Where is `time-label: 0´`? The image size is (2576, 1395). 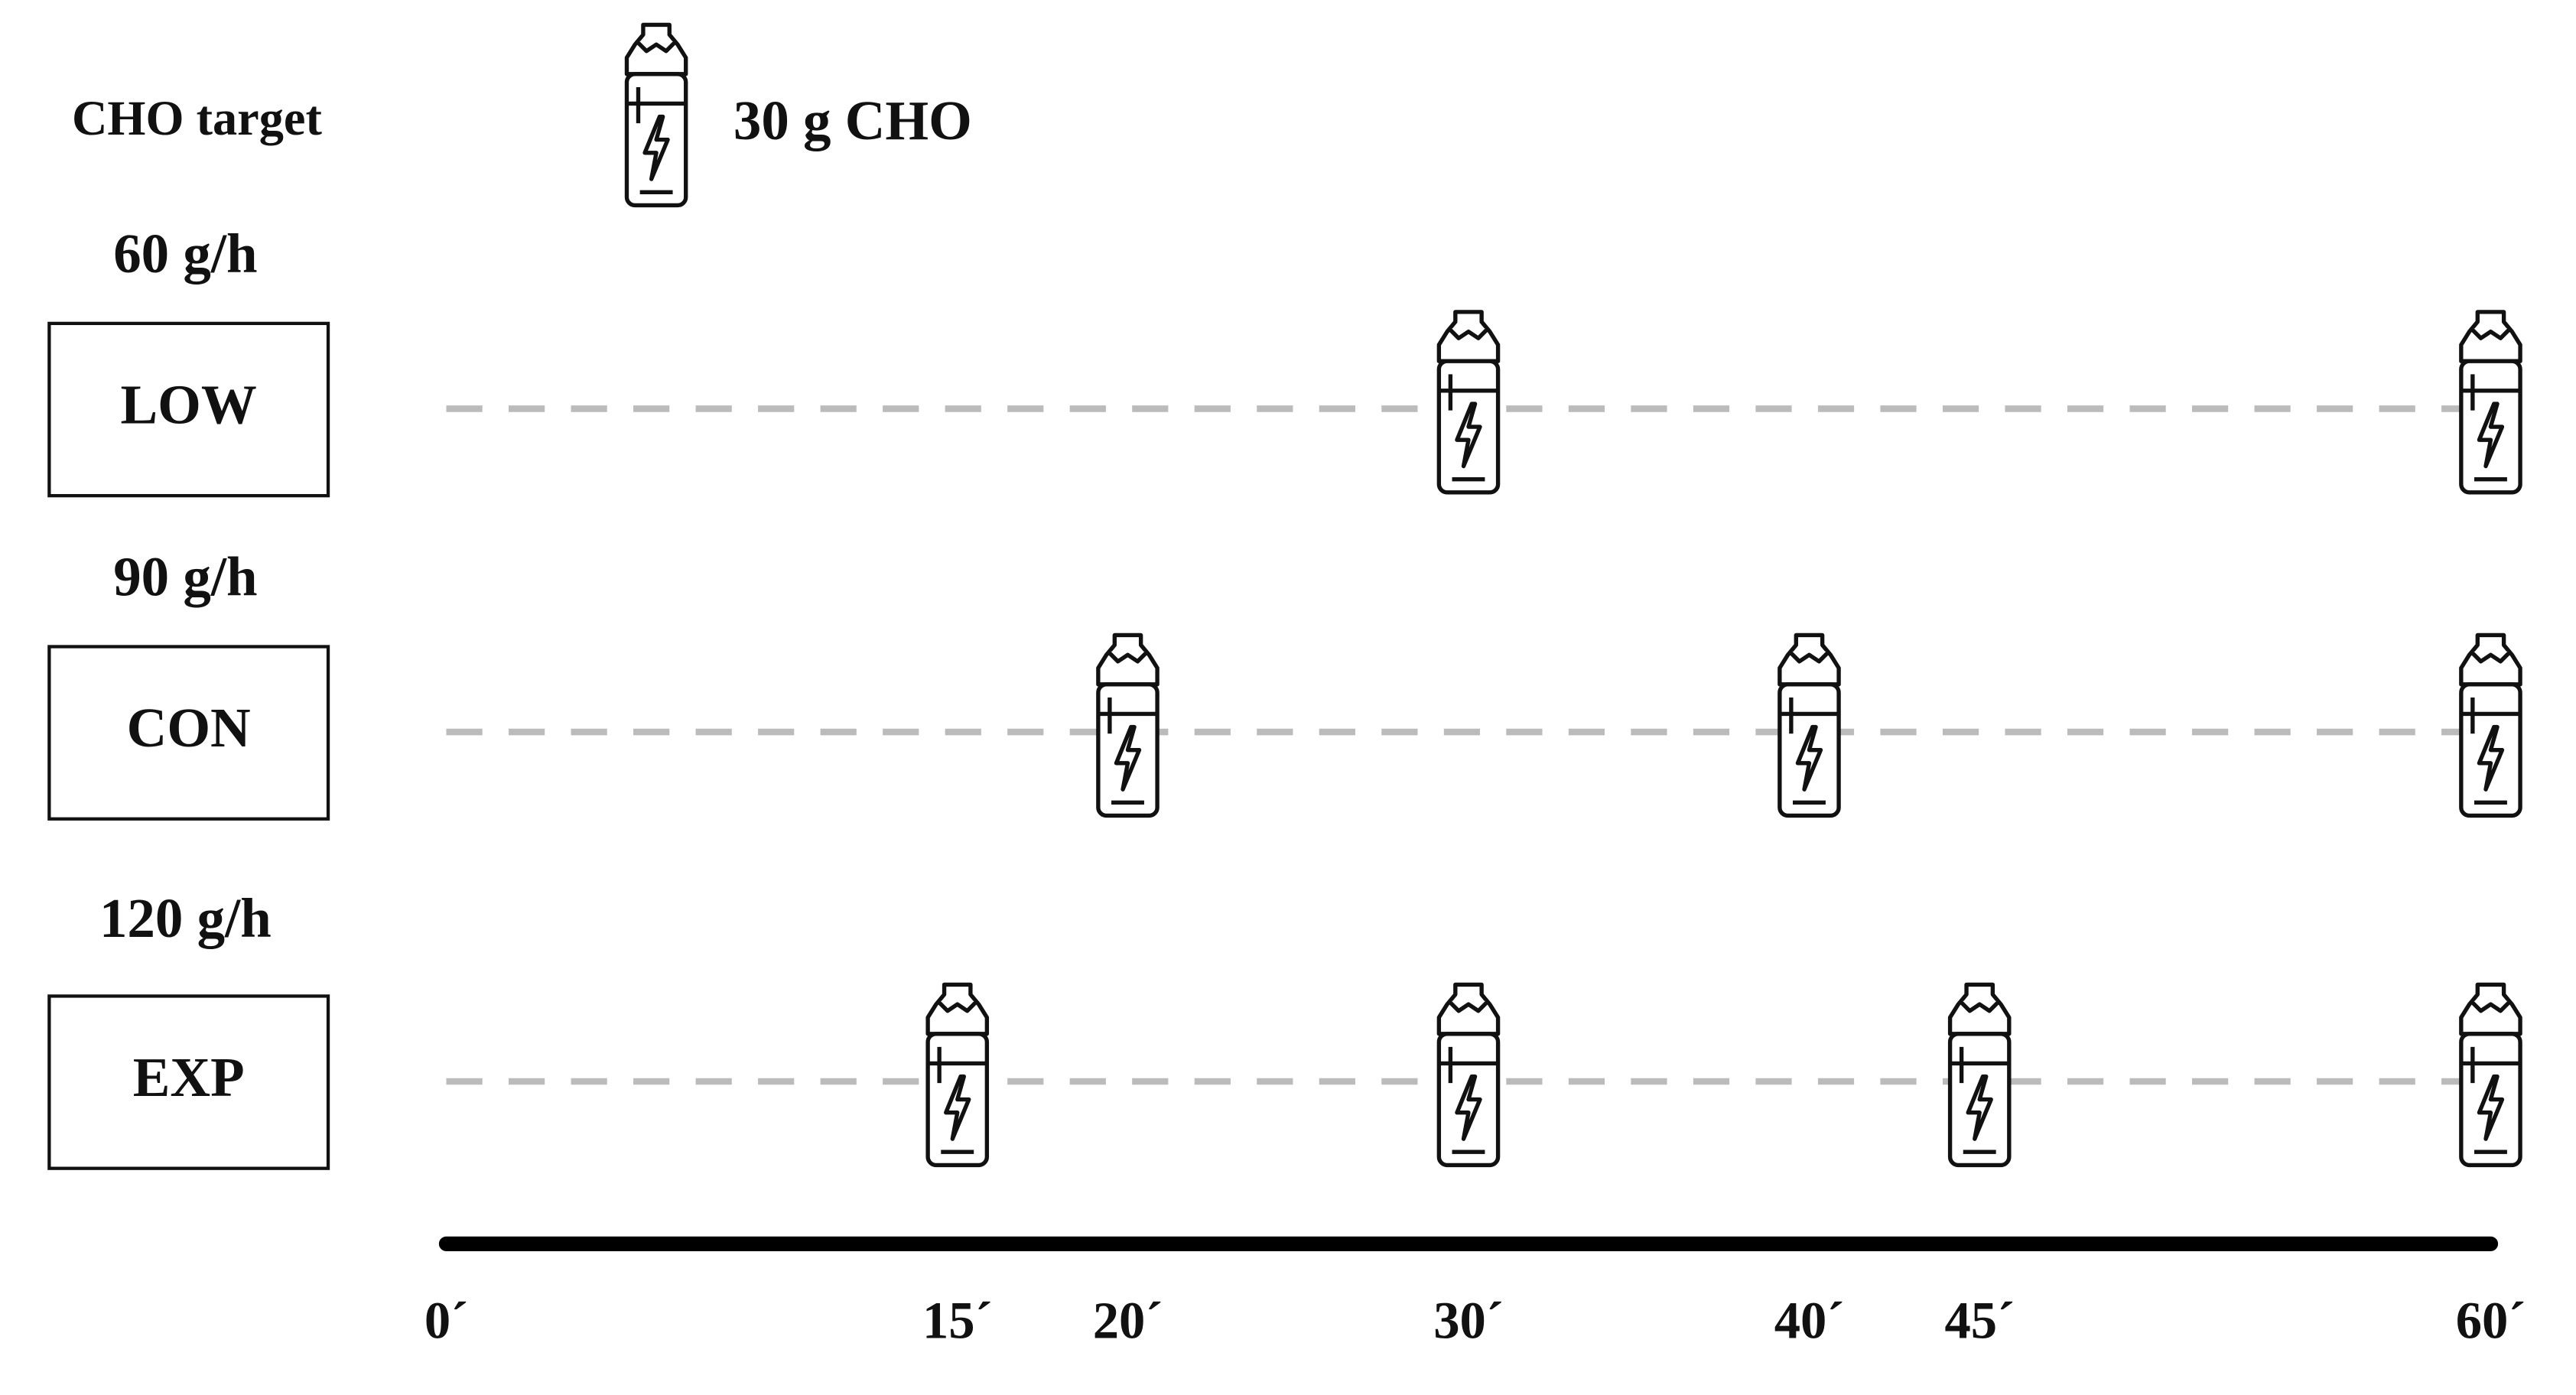
time-label: 0´ is located at coordinates (446, 1320).